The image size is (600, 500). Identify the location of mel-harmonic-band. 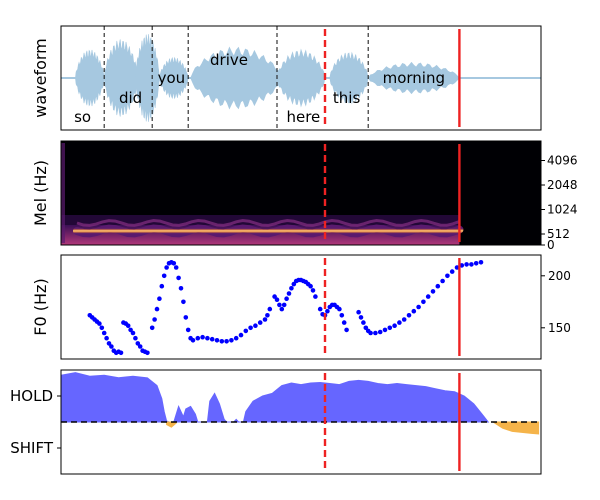
(268, 231).